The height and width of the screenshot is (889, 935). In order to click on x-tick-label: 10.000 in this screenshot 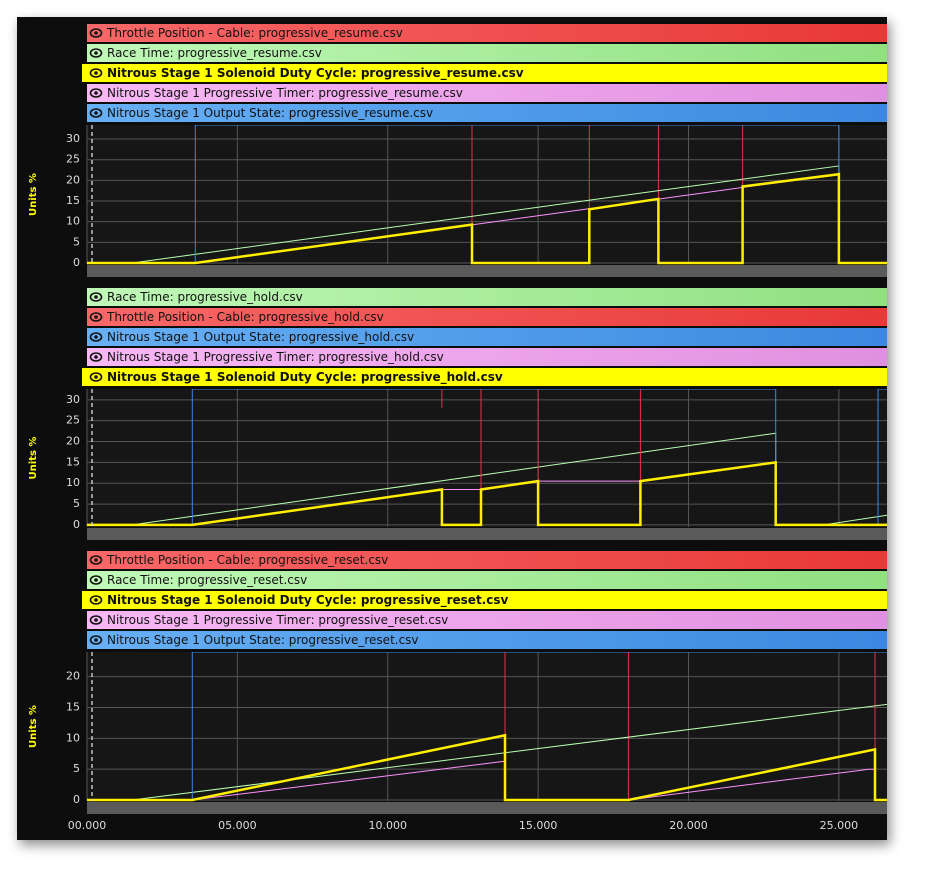, I will do `click(388, 825)`.